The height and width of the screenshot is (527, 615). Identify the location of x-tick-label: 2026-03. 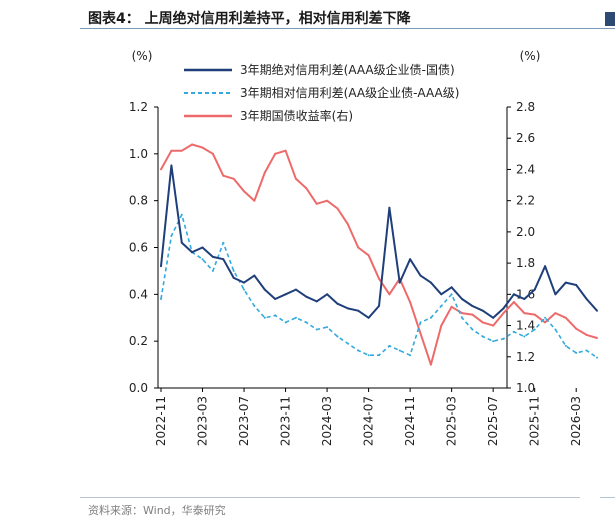
(576, 421).